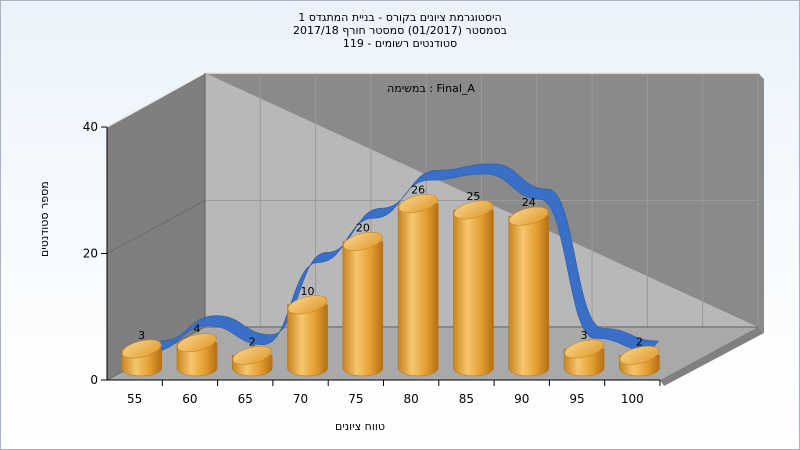 The height and width of the screenshot is (450, 800). I want to click on chart-title-line-3: סטודנטים רשומים - 119, so click(400, 43).